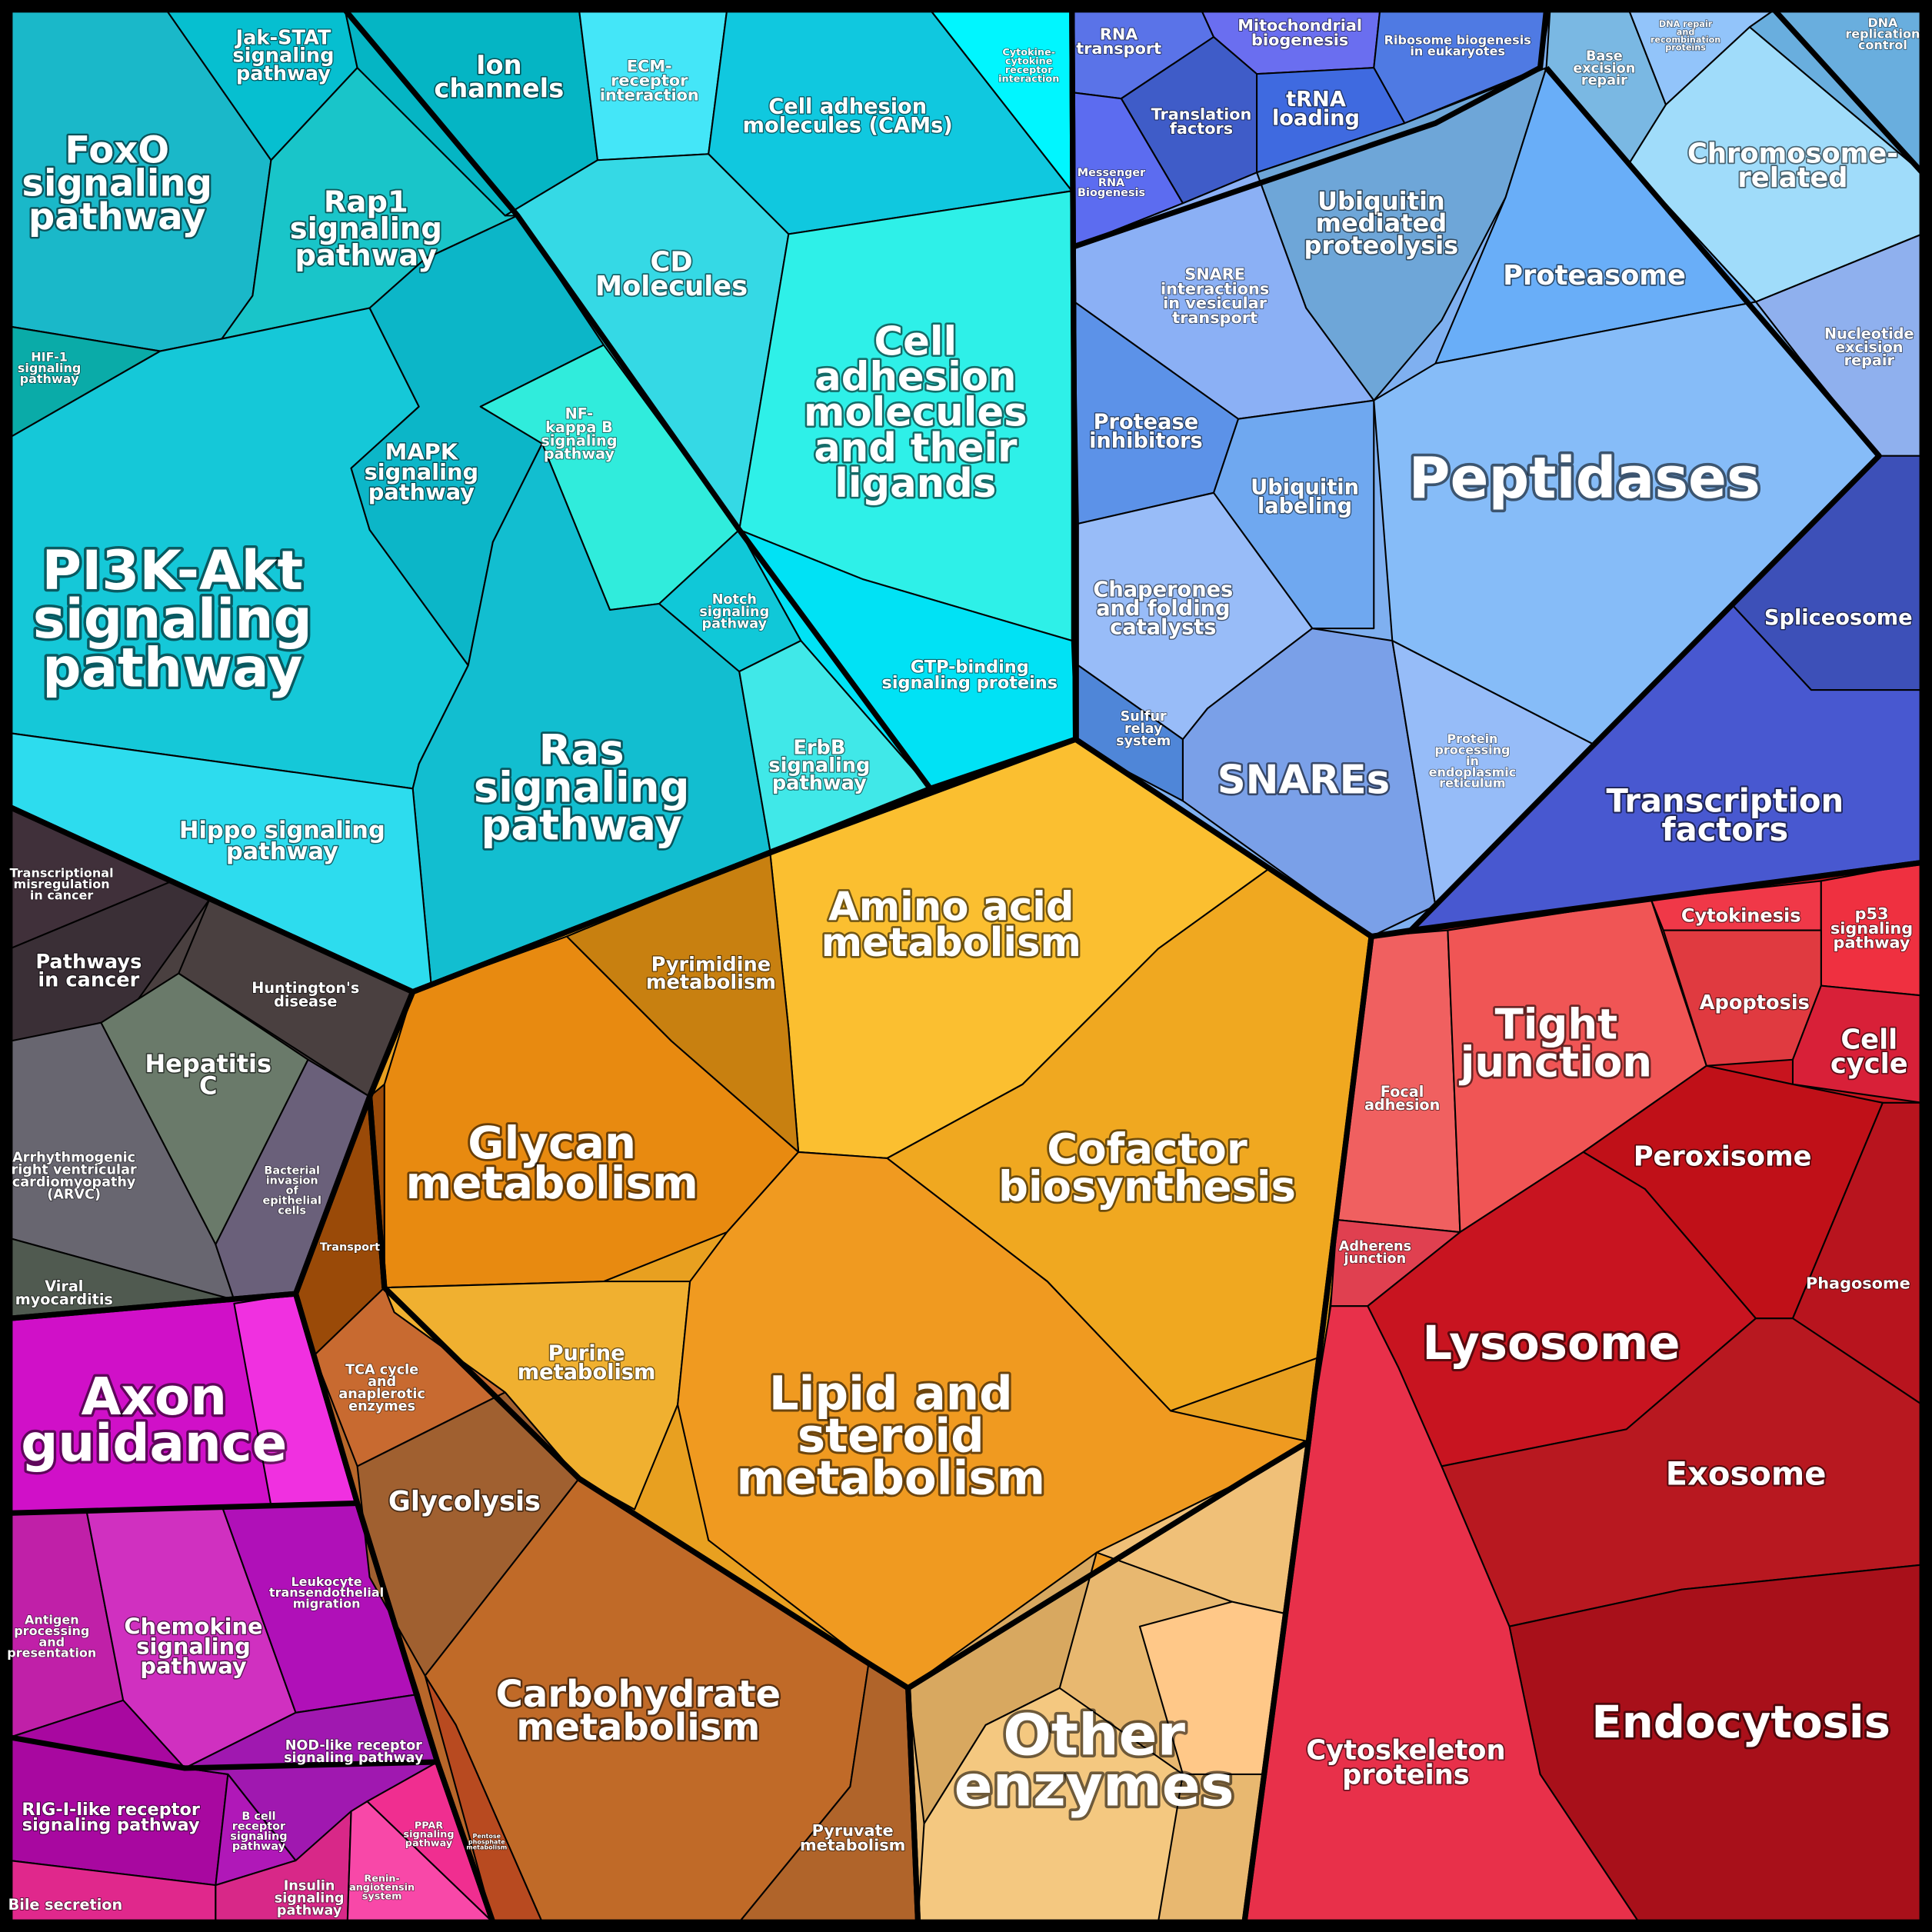 Image resolution: width=1932 pixels, height=1932 pixels. Describe the element at coordinates (1163, 608) in the screenshot. I see `label-chaperones: Chaperones and folding catalysts` at that location.